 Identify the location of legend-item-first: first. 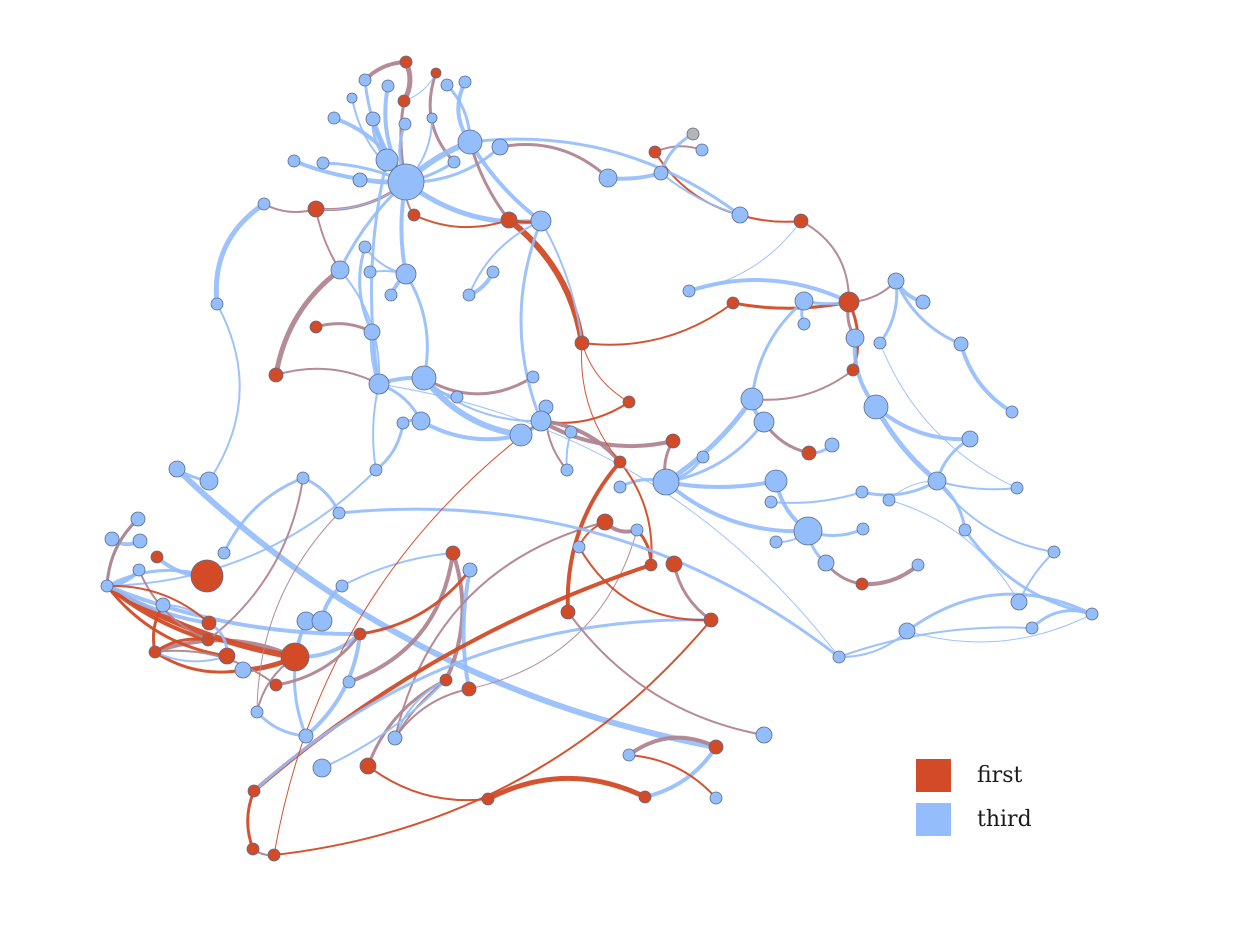
(974, 775).